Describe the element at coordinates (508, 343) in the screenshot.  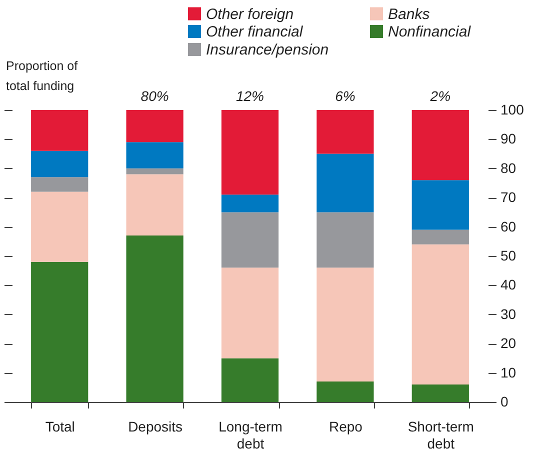
I see `y-tick-label: 20` at that location.